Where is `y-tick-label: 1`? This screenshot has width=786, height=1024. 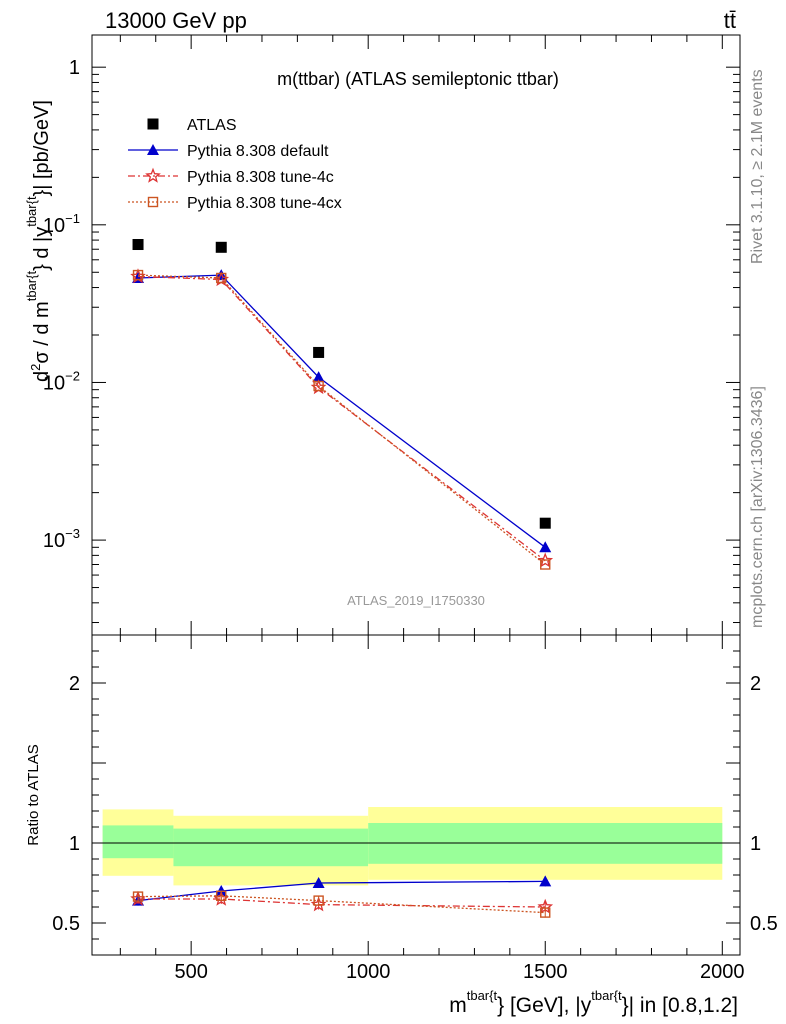
y-tick-label: 1 is located at coordinates (74, 68).